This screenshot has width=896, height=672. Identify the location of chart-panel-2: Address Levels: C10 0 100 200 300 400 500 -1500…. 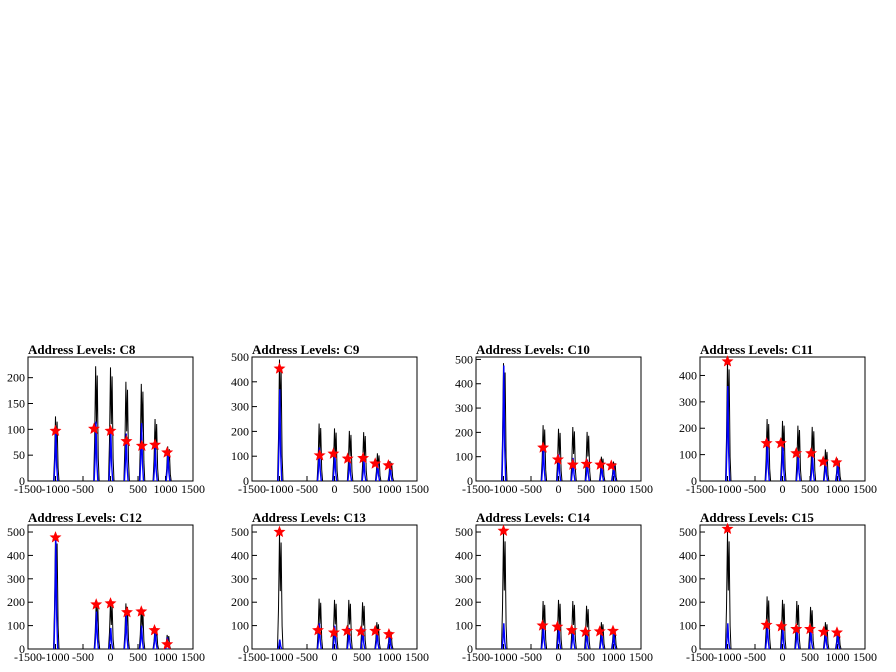
(554, 419).